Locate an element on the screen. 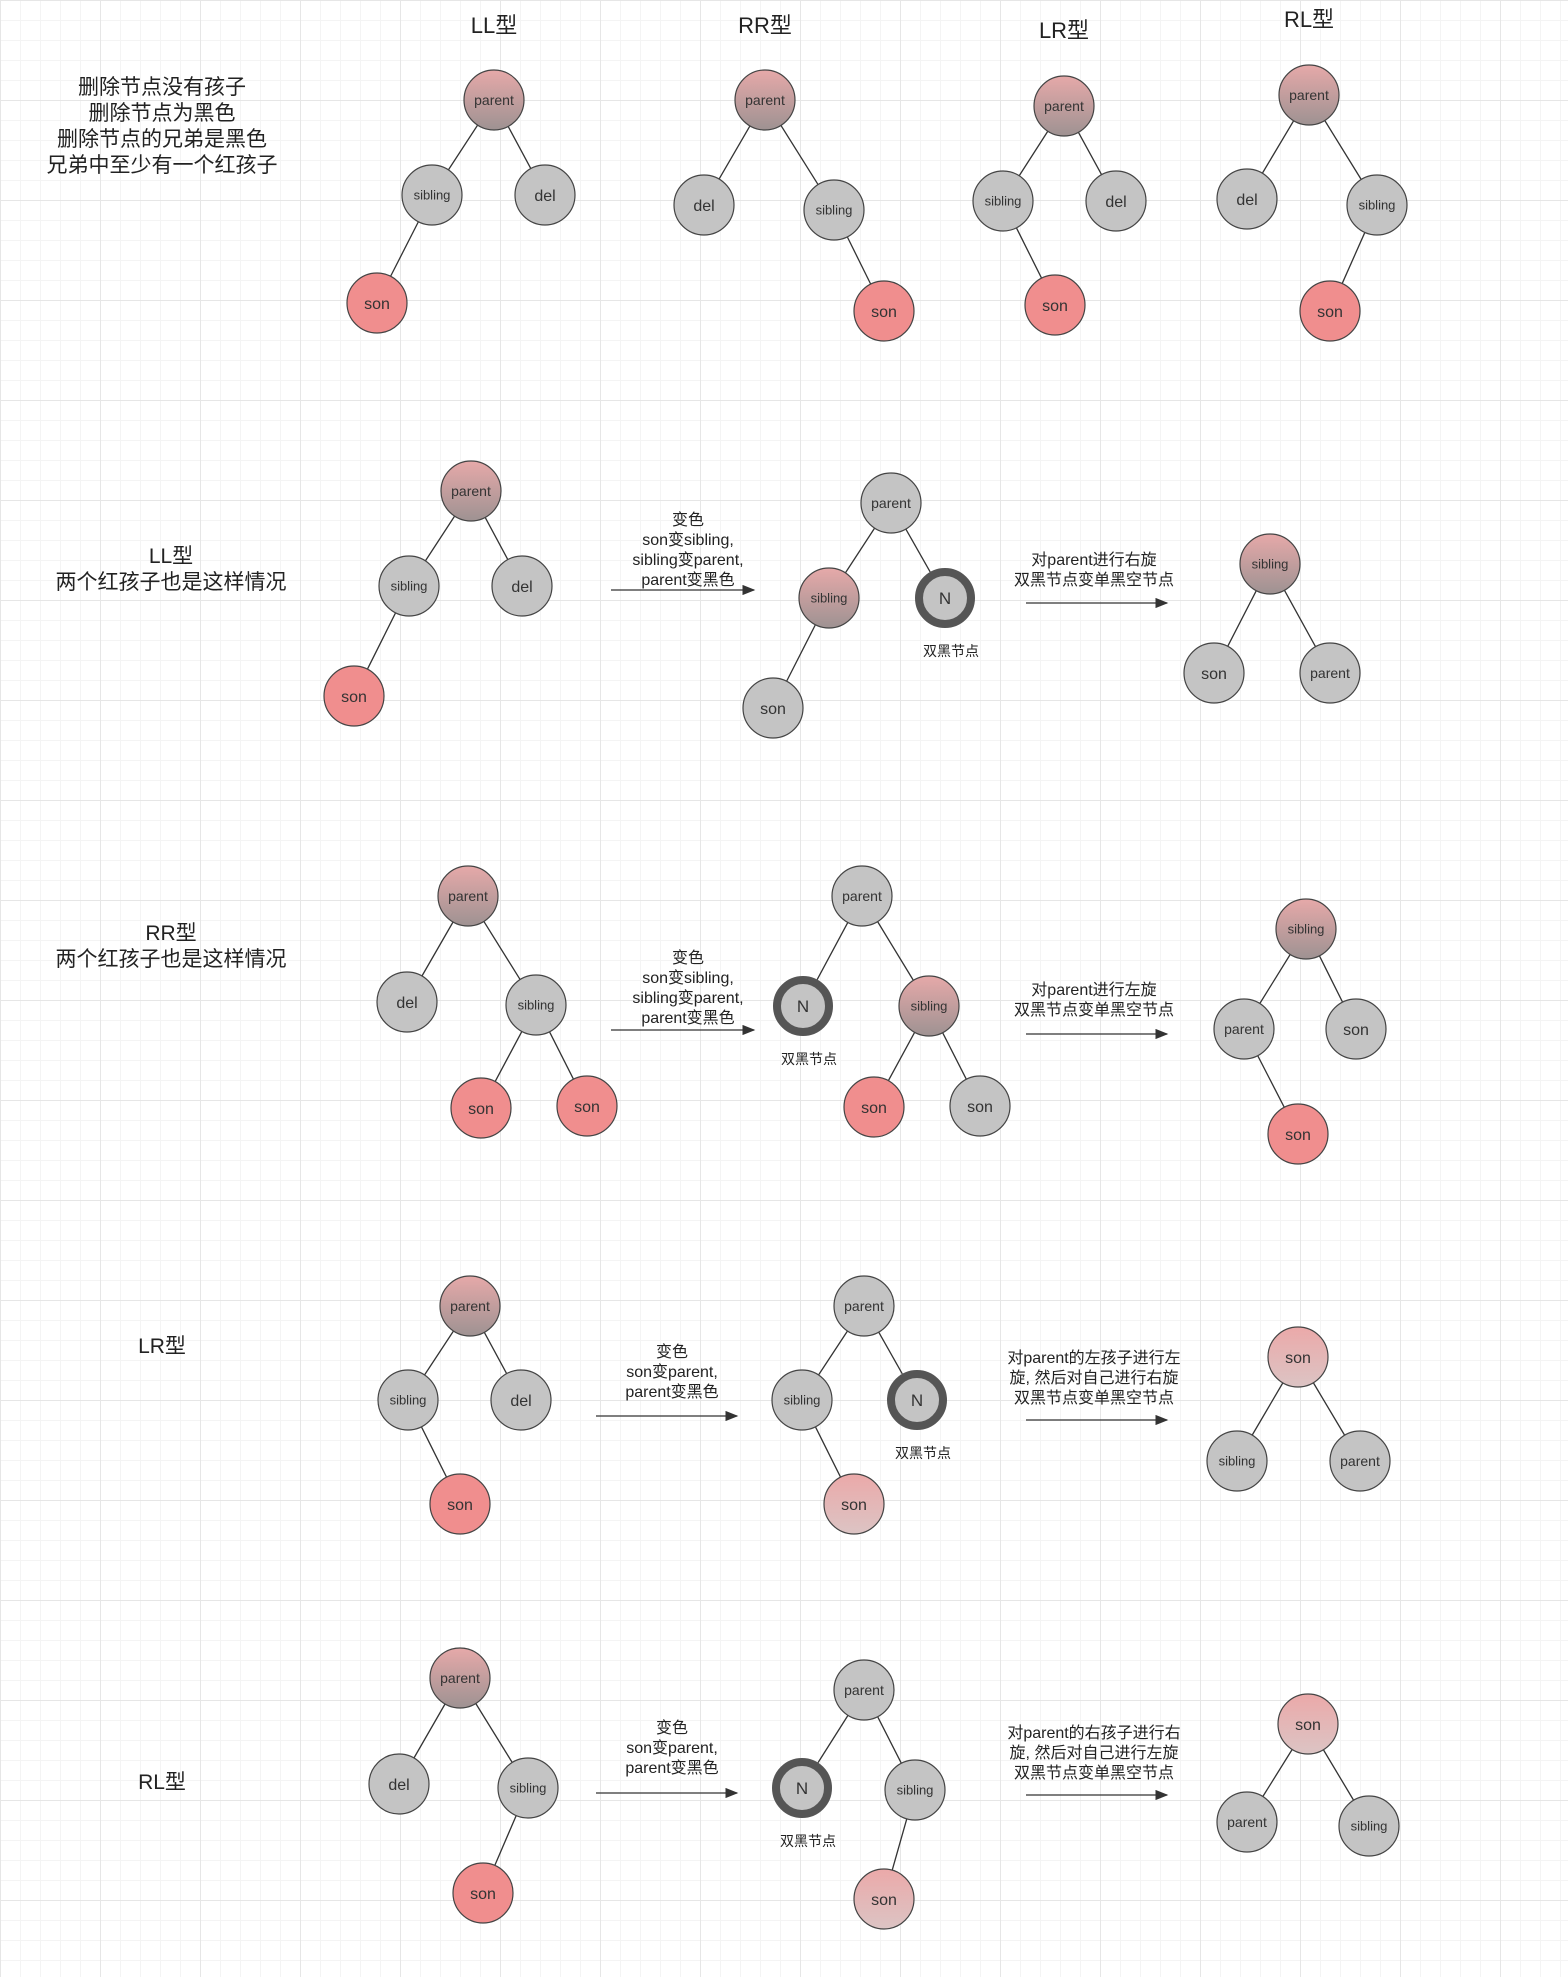 The height and width of the screenshot is (1977, 1568). cond-ll-label-son: son is located at coordinates (377, 304).